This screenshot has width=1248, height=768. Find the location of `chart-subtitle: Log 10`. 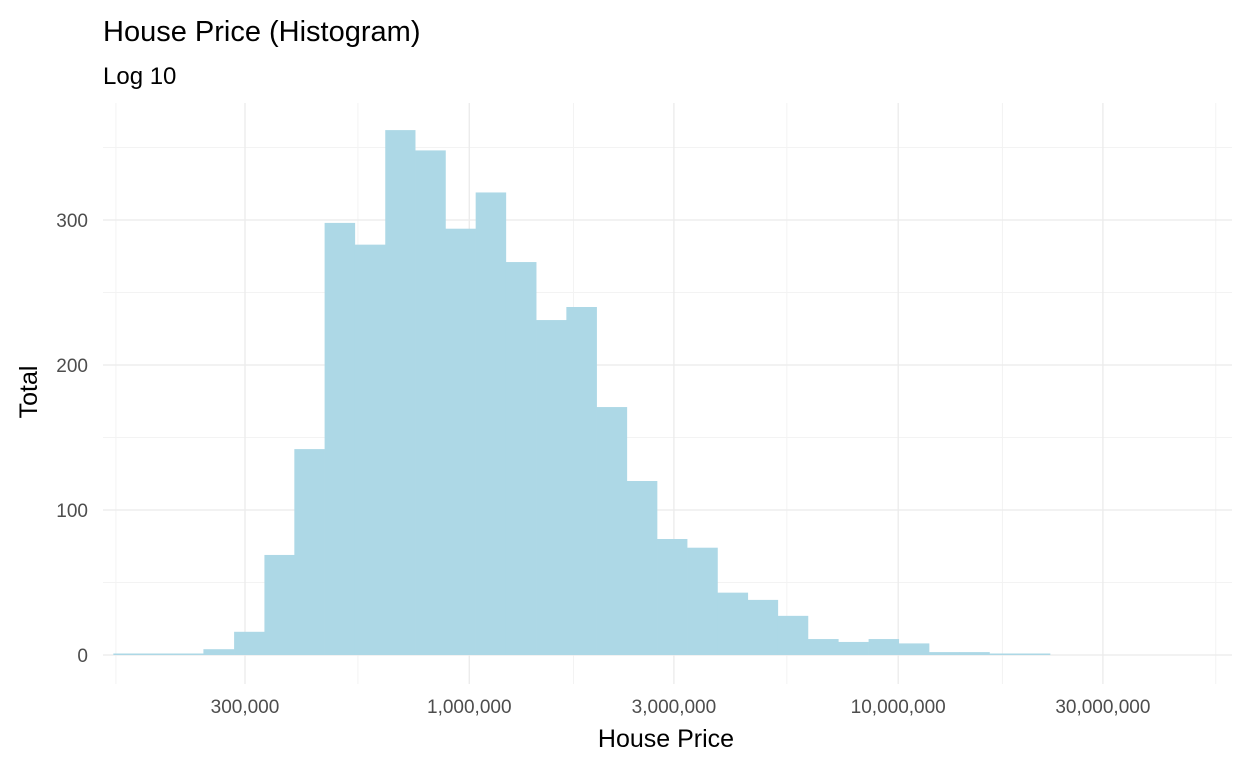

chart-subtitle: Log 10 is located at coordinates (139, 76).